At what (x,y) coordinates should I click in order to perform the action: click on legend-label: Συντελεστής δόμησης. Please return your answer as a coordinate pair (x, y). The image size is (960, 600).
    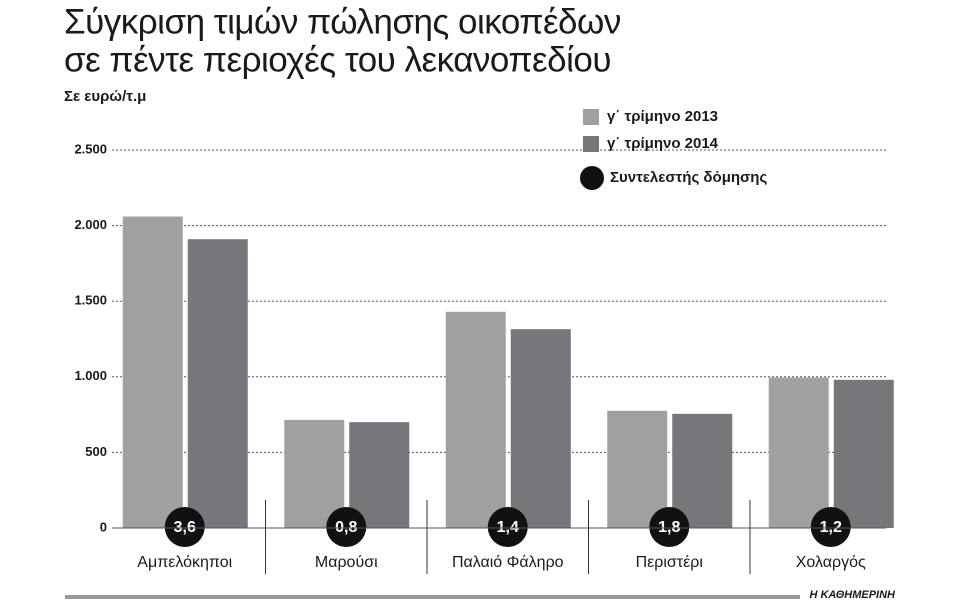
    Looking at the image, I should click on (688, 177).